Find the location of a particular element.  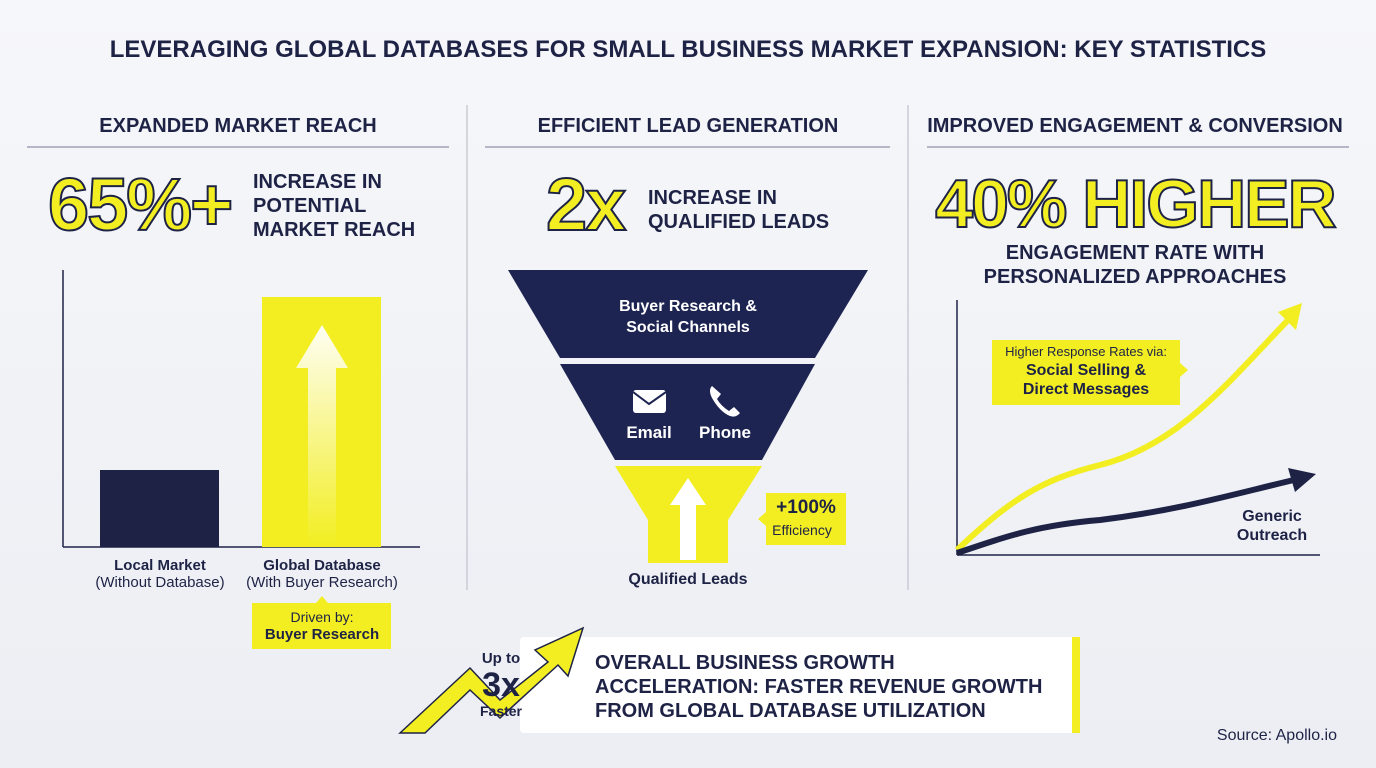

panel-heading: EFFICIENT LEAD GENERATION is located at coordinates (688, 126).